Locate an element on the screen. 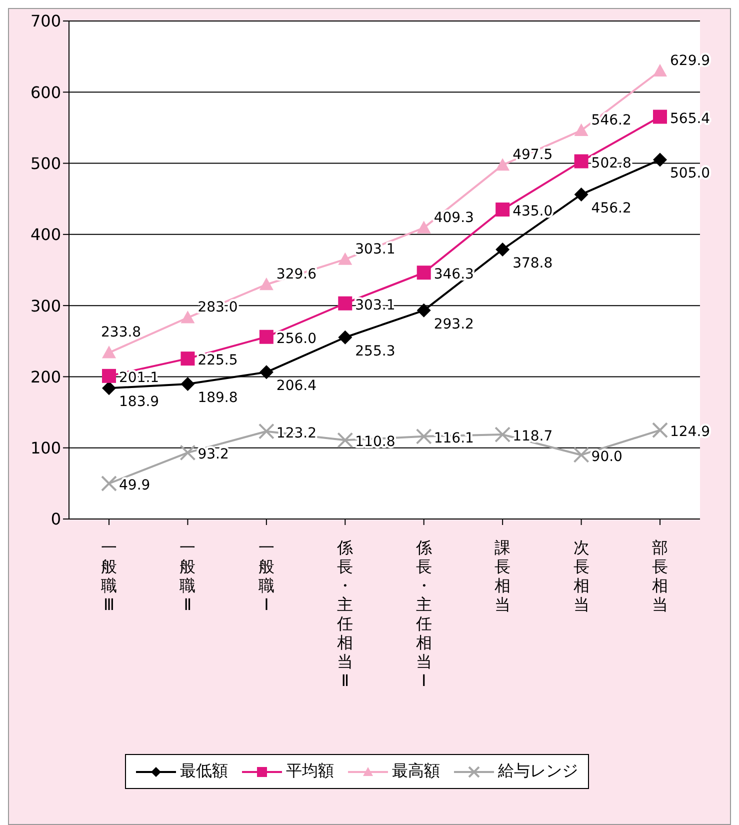  data-label: 189.8 is located at coordinates (218, 398).